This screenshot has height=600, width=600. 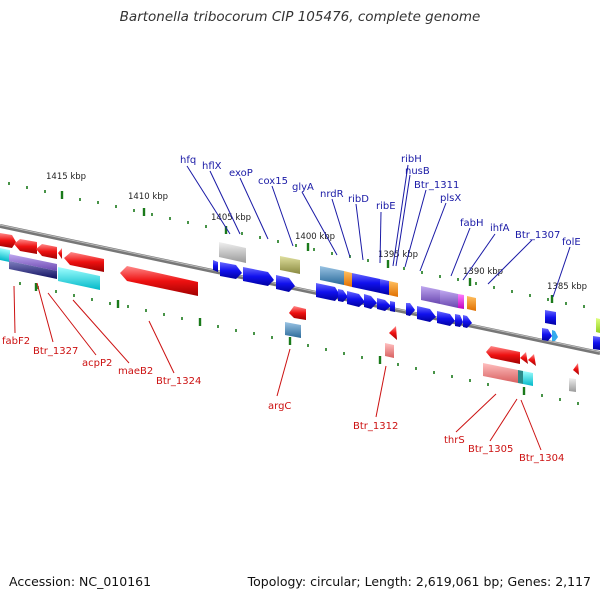 What do you see at coordinates (537, 235) in the screenshot?
I see `label-btr-1307: Btr_1307` at bounding box center [537, 235].